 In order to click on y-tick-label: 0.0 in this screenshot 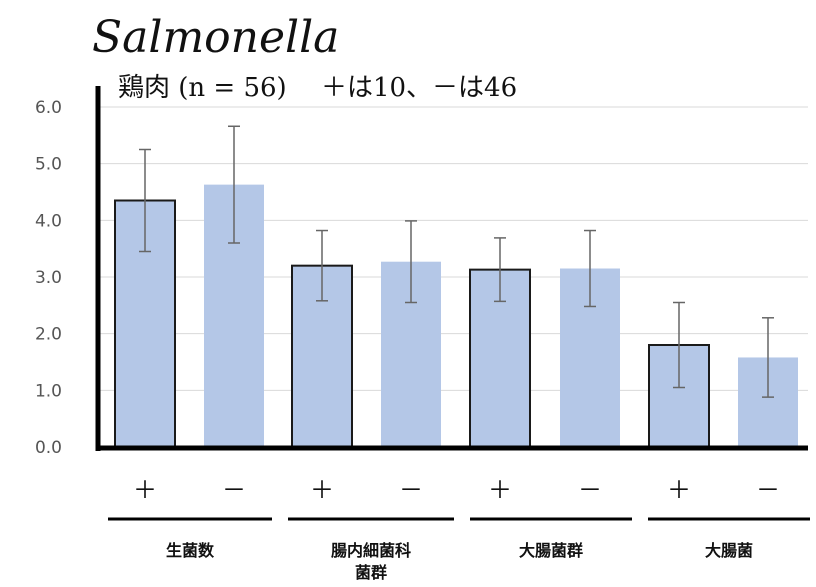, I will do `click(48, 448)`.